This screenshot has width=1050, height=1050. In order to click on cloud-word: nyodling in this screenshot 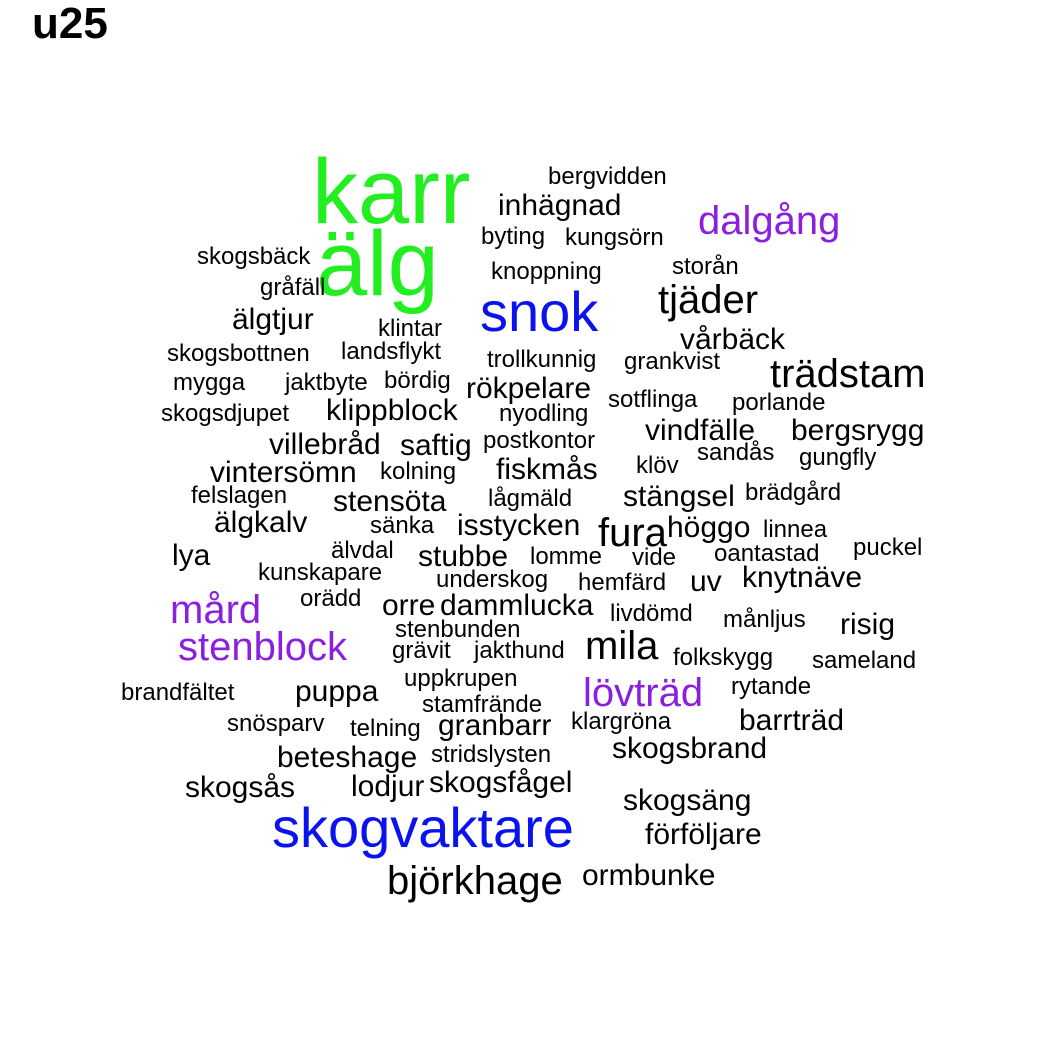, I will do `click(544, 413)`.